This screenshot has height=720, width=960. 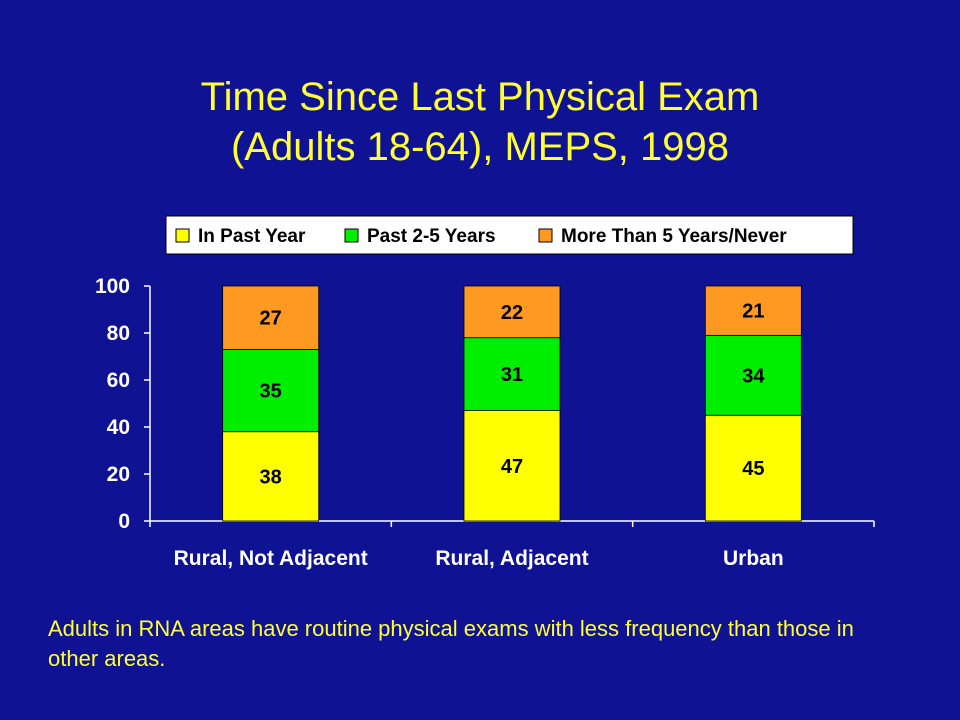 I want to click on legend-label: Past 2-5 Years, so click(x=431, y=236).